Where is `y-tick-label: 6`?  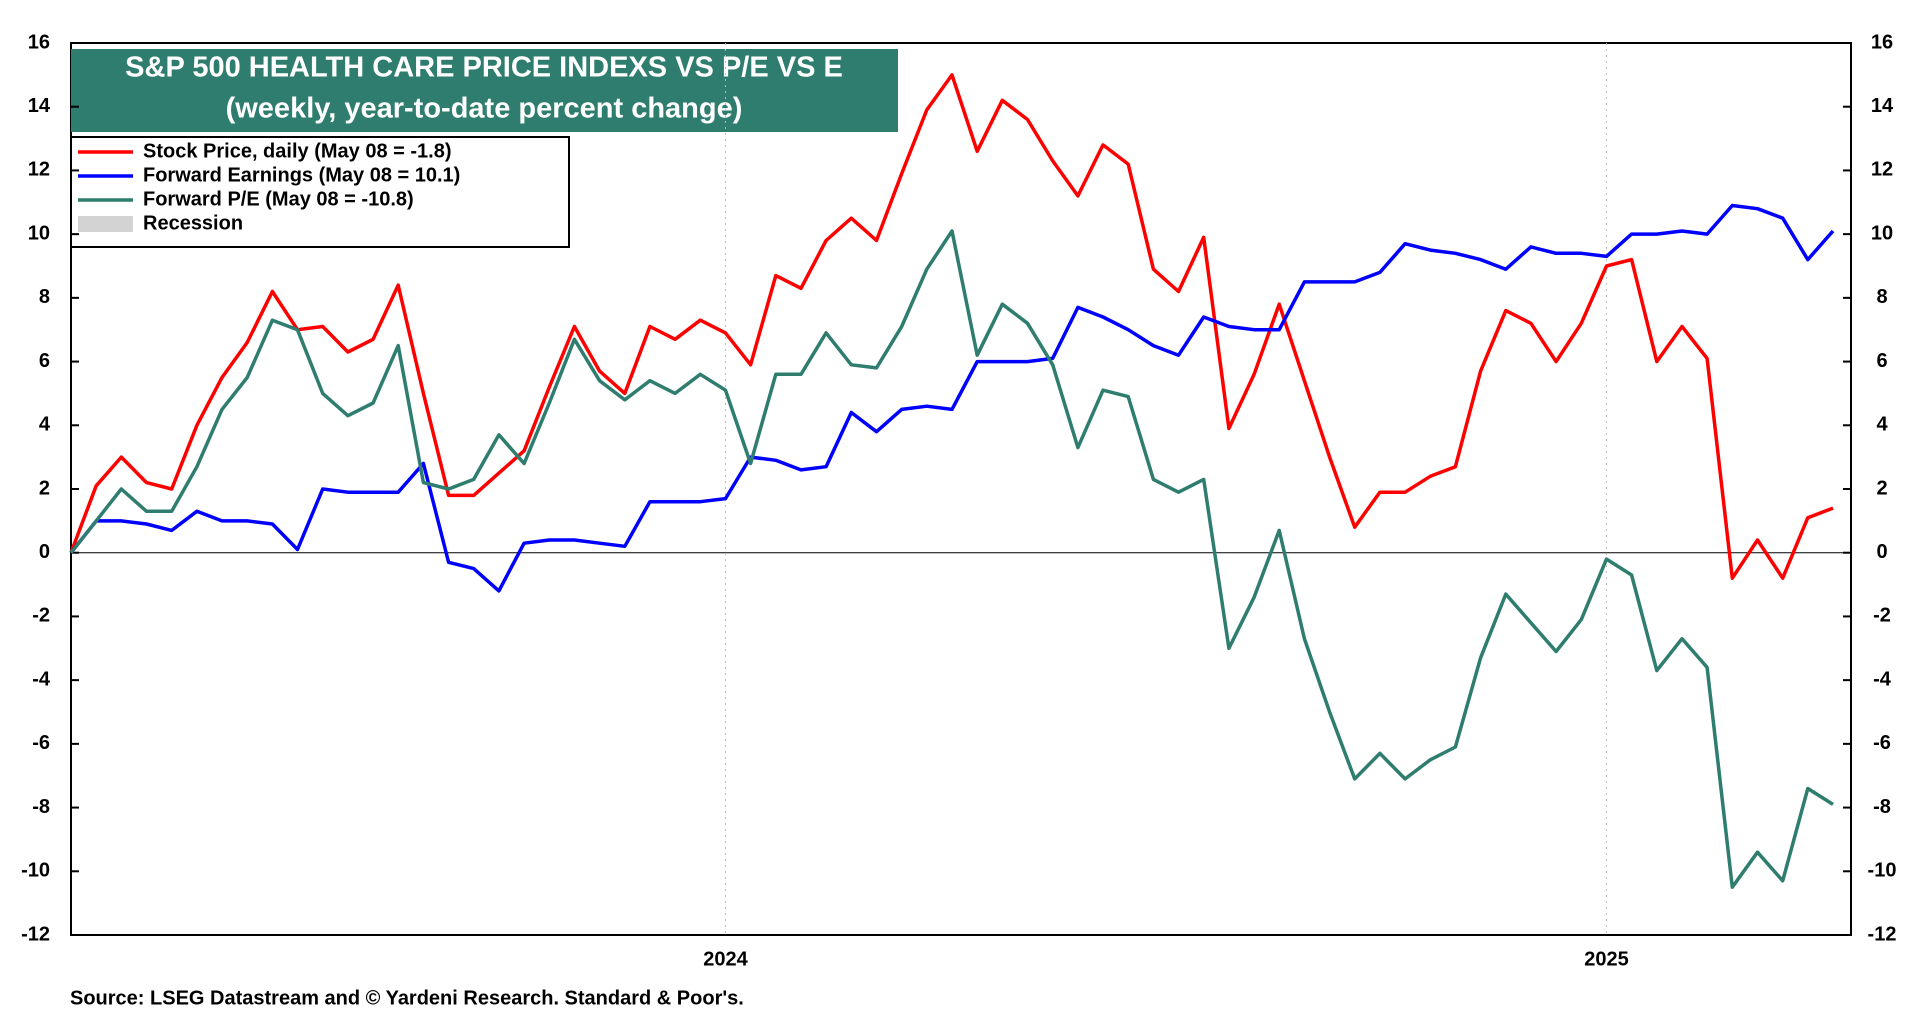 y-tick-label: 6 is located at coordinates (44, 361).